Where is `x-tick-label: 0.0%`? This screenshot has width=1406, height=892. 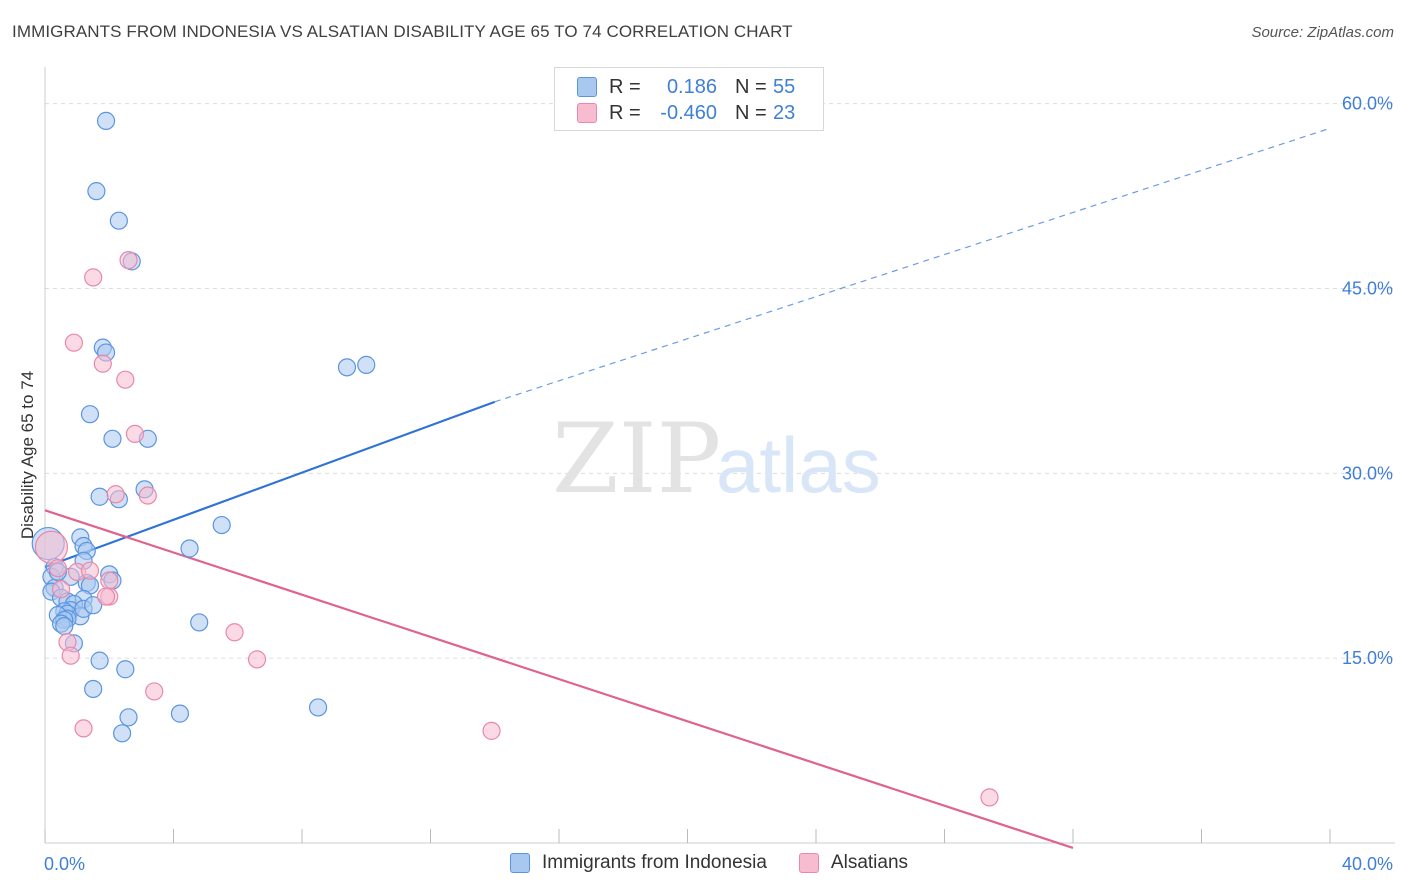
x-tick-label: 0.0% is located at coordinates (64, 864).